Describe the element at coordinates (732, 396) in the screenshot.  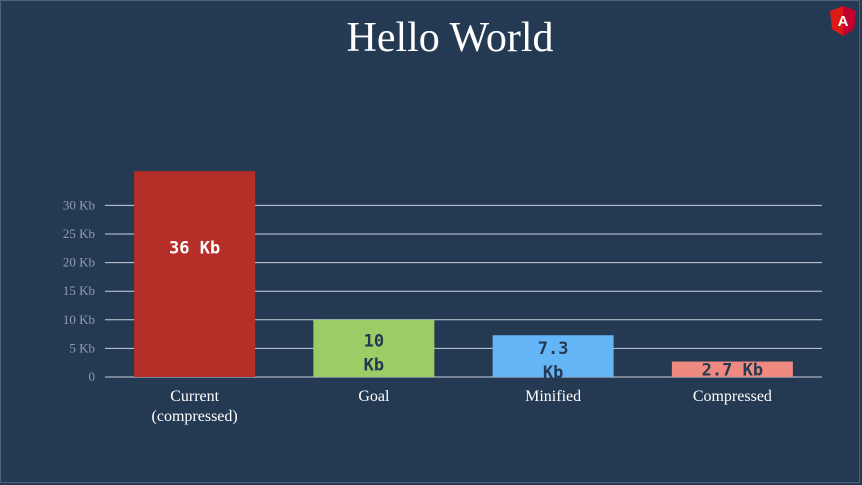
I see `x-category-label: Compressed` at that location.